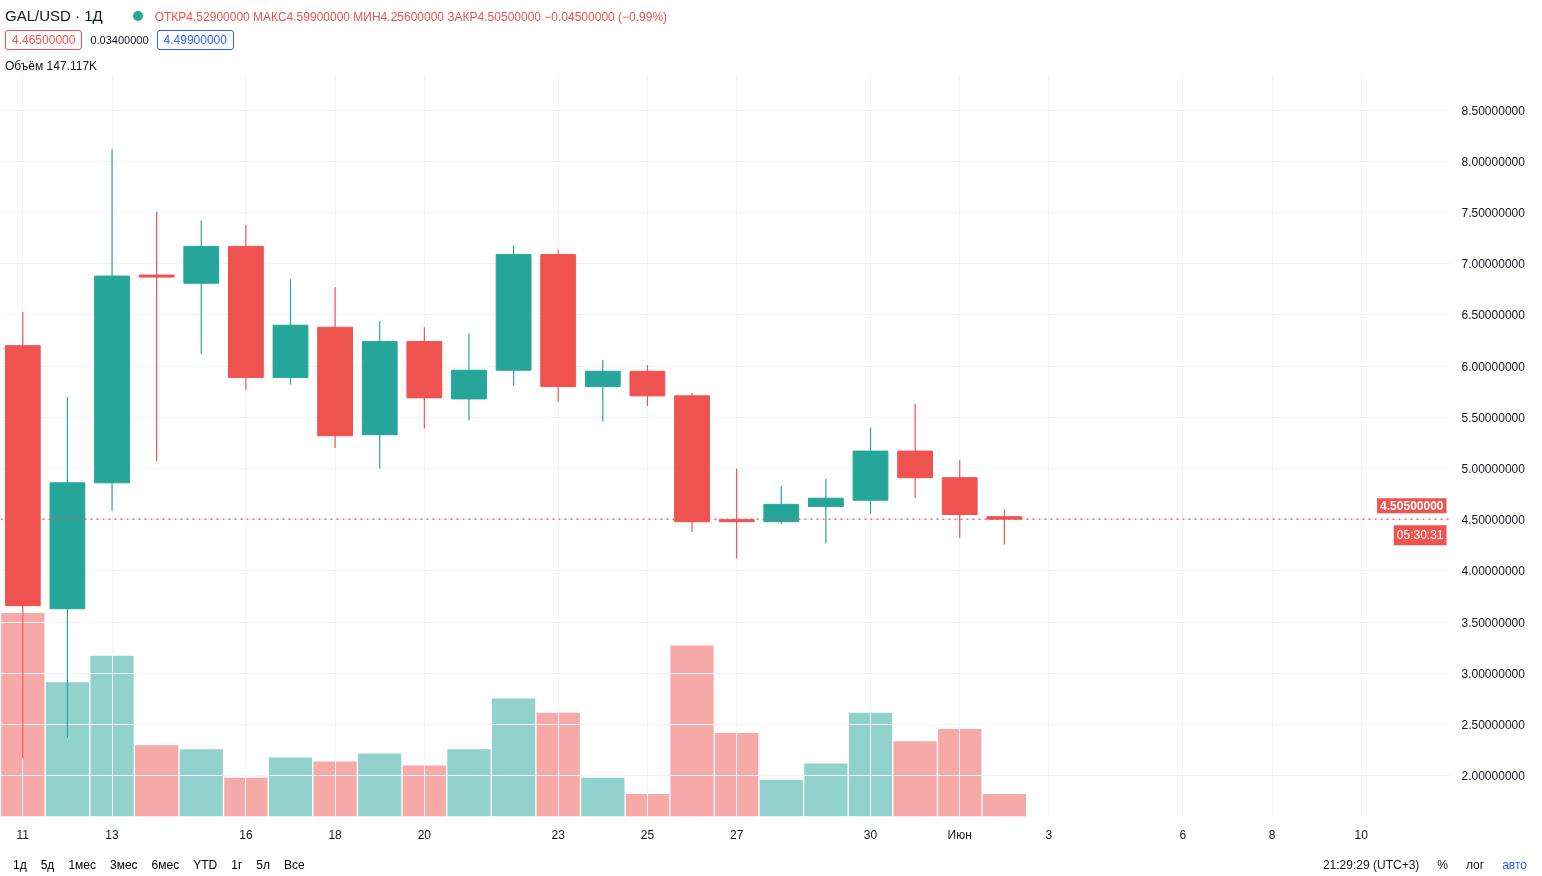 This screenshot has height=876, width=1542. What do you see at coordinates (1049, 834) in the screenshot?
I see `x-tick-label: 3` at bounding box center [1049, 834].